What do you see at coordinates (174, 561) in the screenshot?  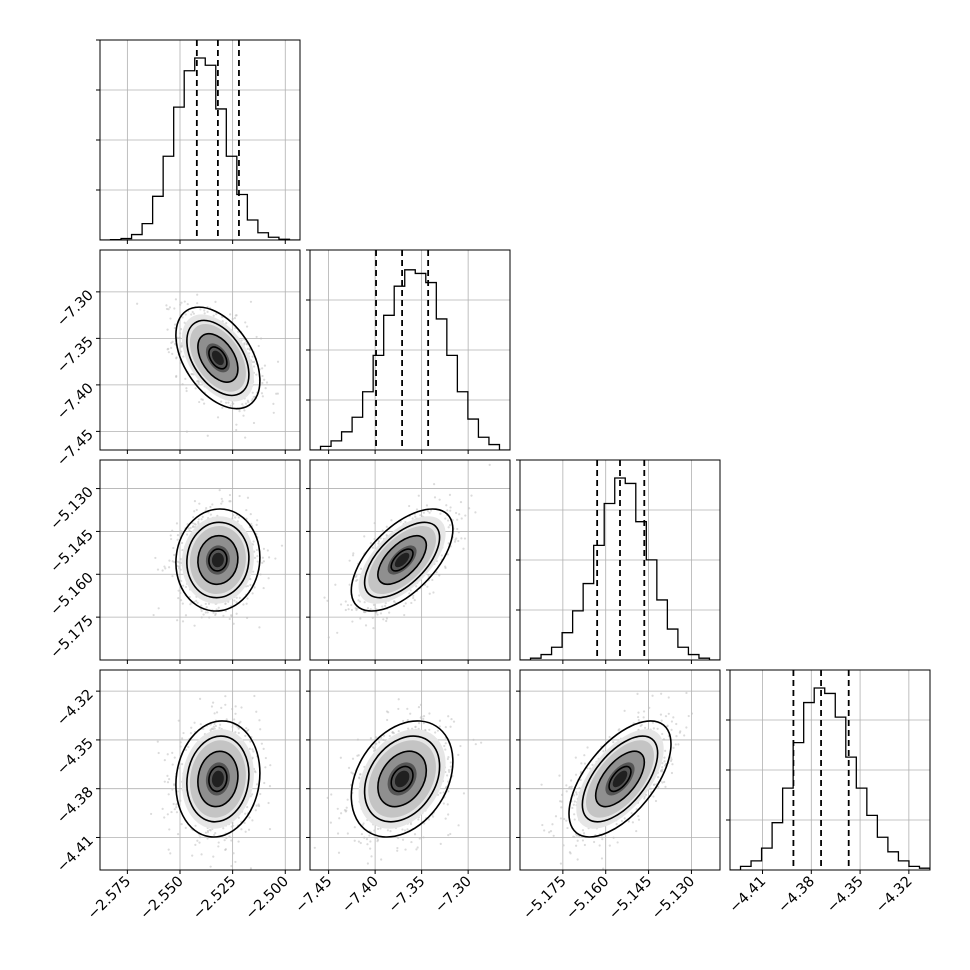 I see `panel-2-0: −5.175−5.160−5.145−5.130` at bounding box center [174, 561].